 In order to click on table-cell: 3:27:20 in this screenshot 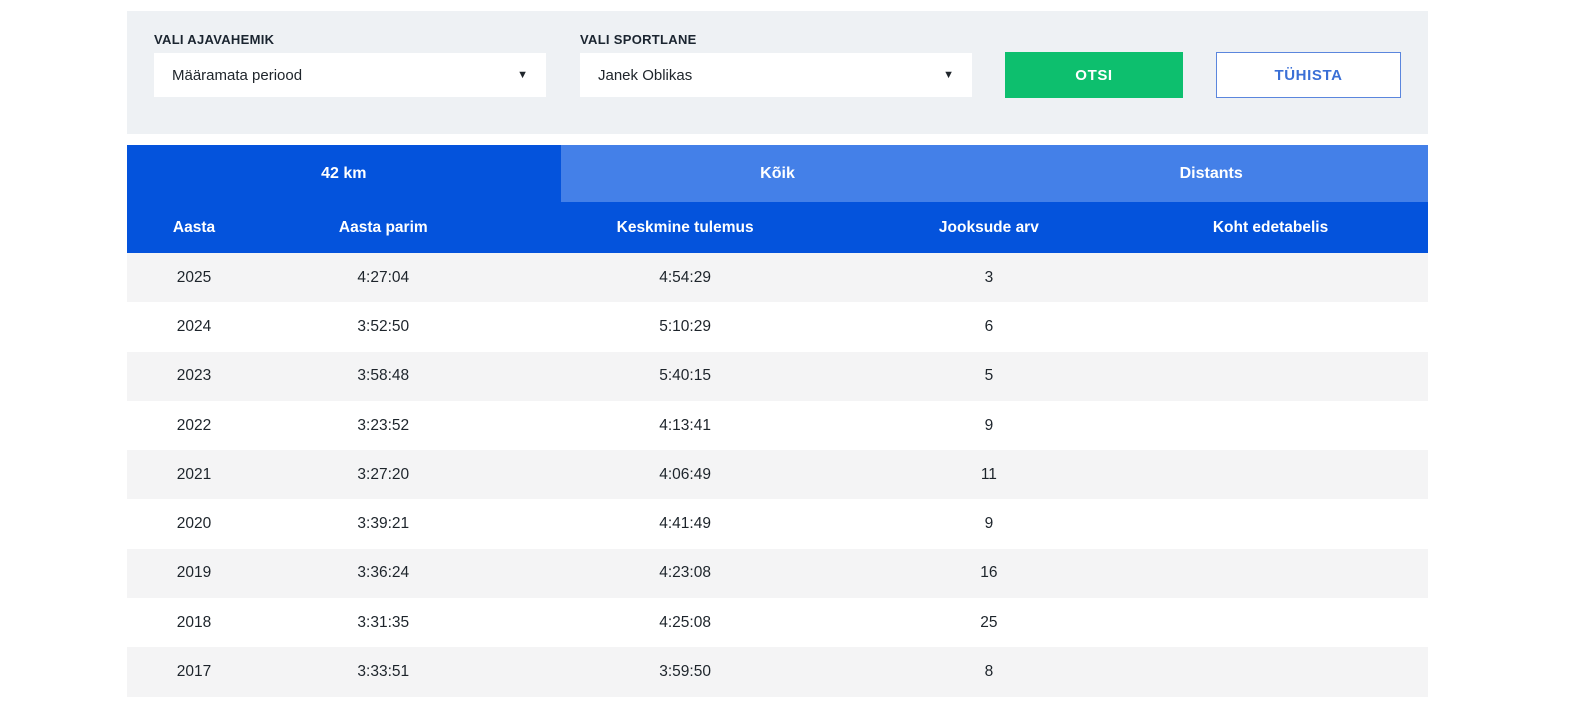, I will do `click(383, 474)`.